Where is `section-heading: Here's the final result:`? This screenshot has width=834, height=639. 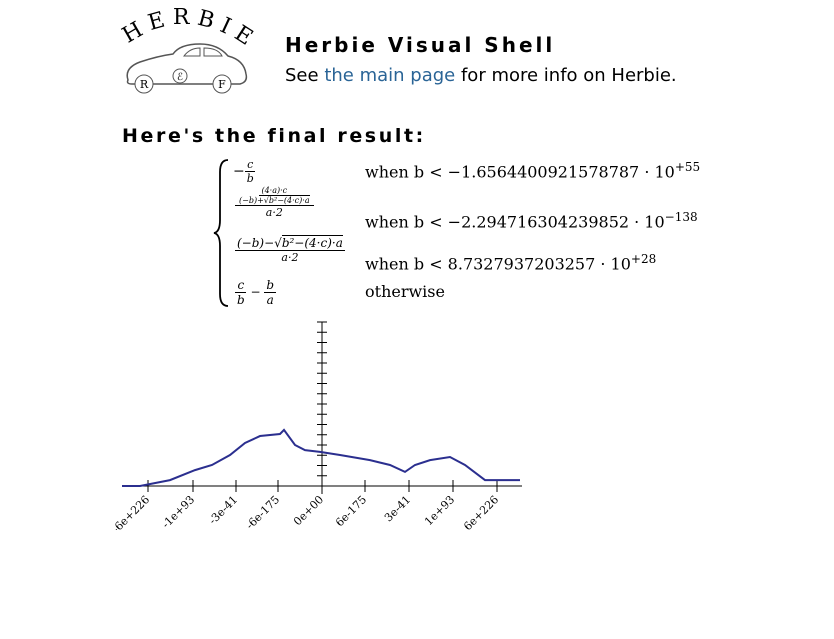
section-heading: Here's the final result: is located at coordinates (274, 136).